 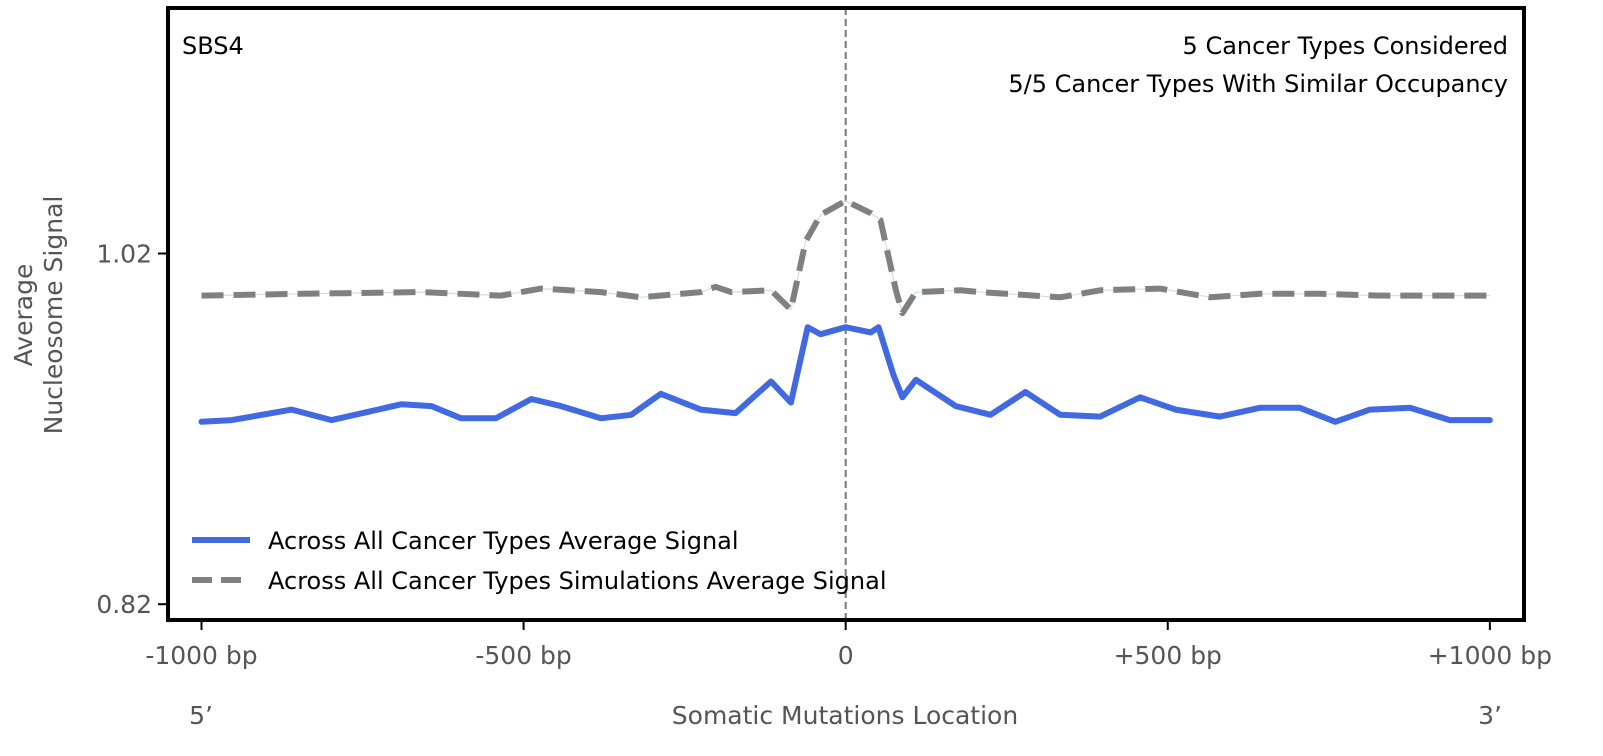 What do you see at coordinates (523, 655) in the screenshot?
I see `x-tick-label: -500 bp` at bounding box center [523, 655].